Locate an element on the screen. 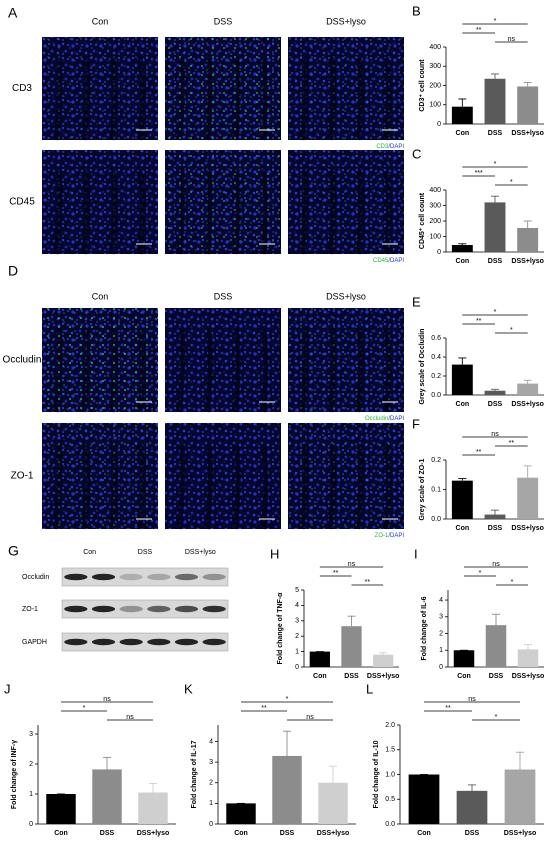  y-axis-label: Fold change of IL-17 is located at coordinates (194, 774).